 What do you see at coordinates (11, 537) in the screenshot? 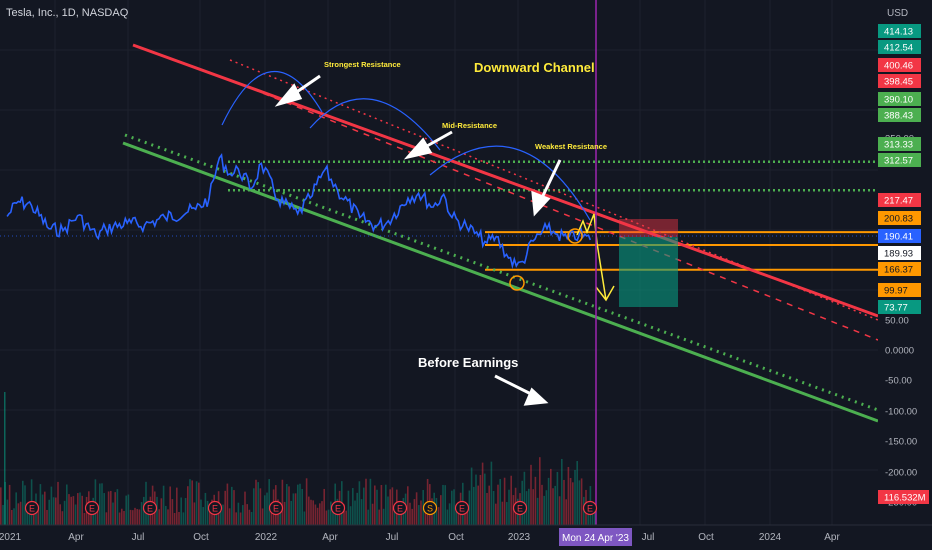
I see `time-tick-label: 2021` at bounding box center [11, 537].